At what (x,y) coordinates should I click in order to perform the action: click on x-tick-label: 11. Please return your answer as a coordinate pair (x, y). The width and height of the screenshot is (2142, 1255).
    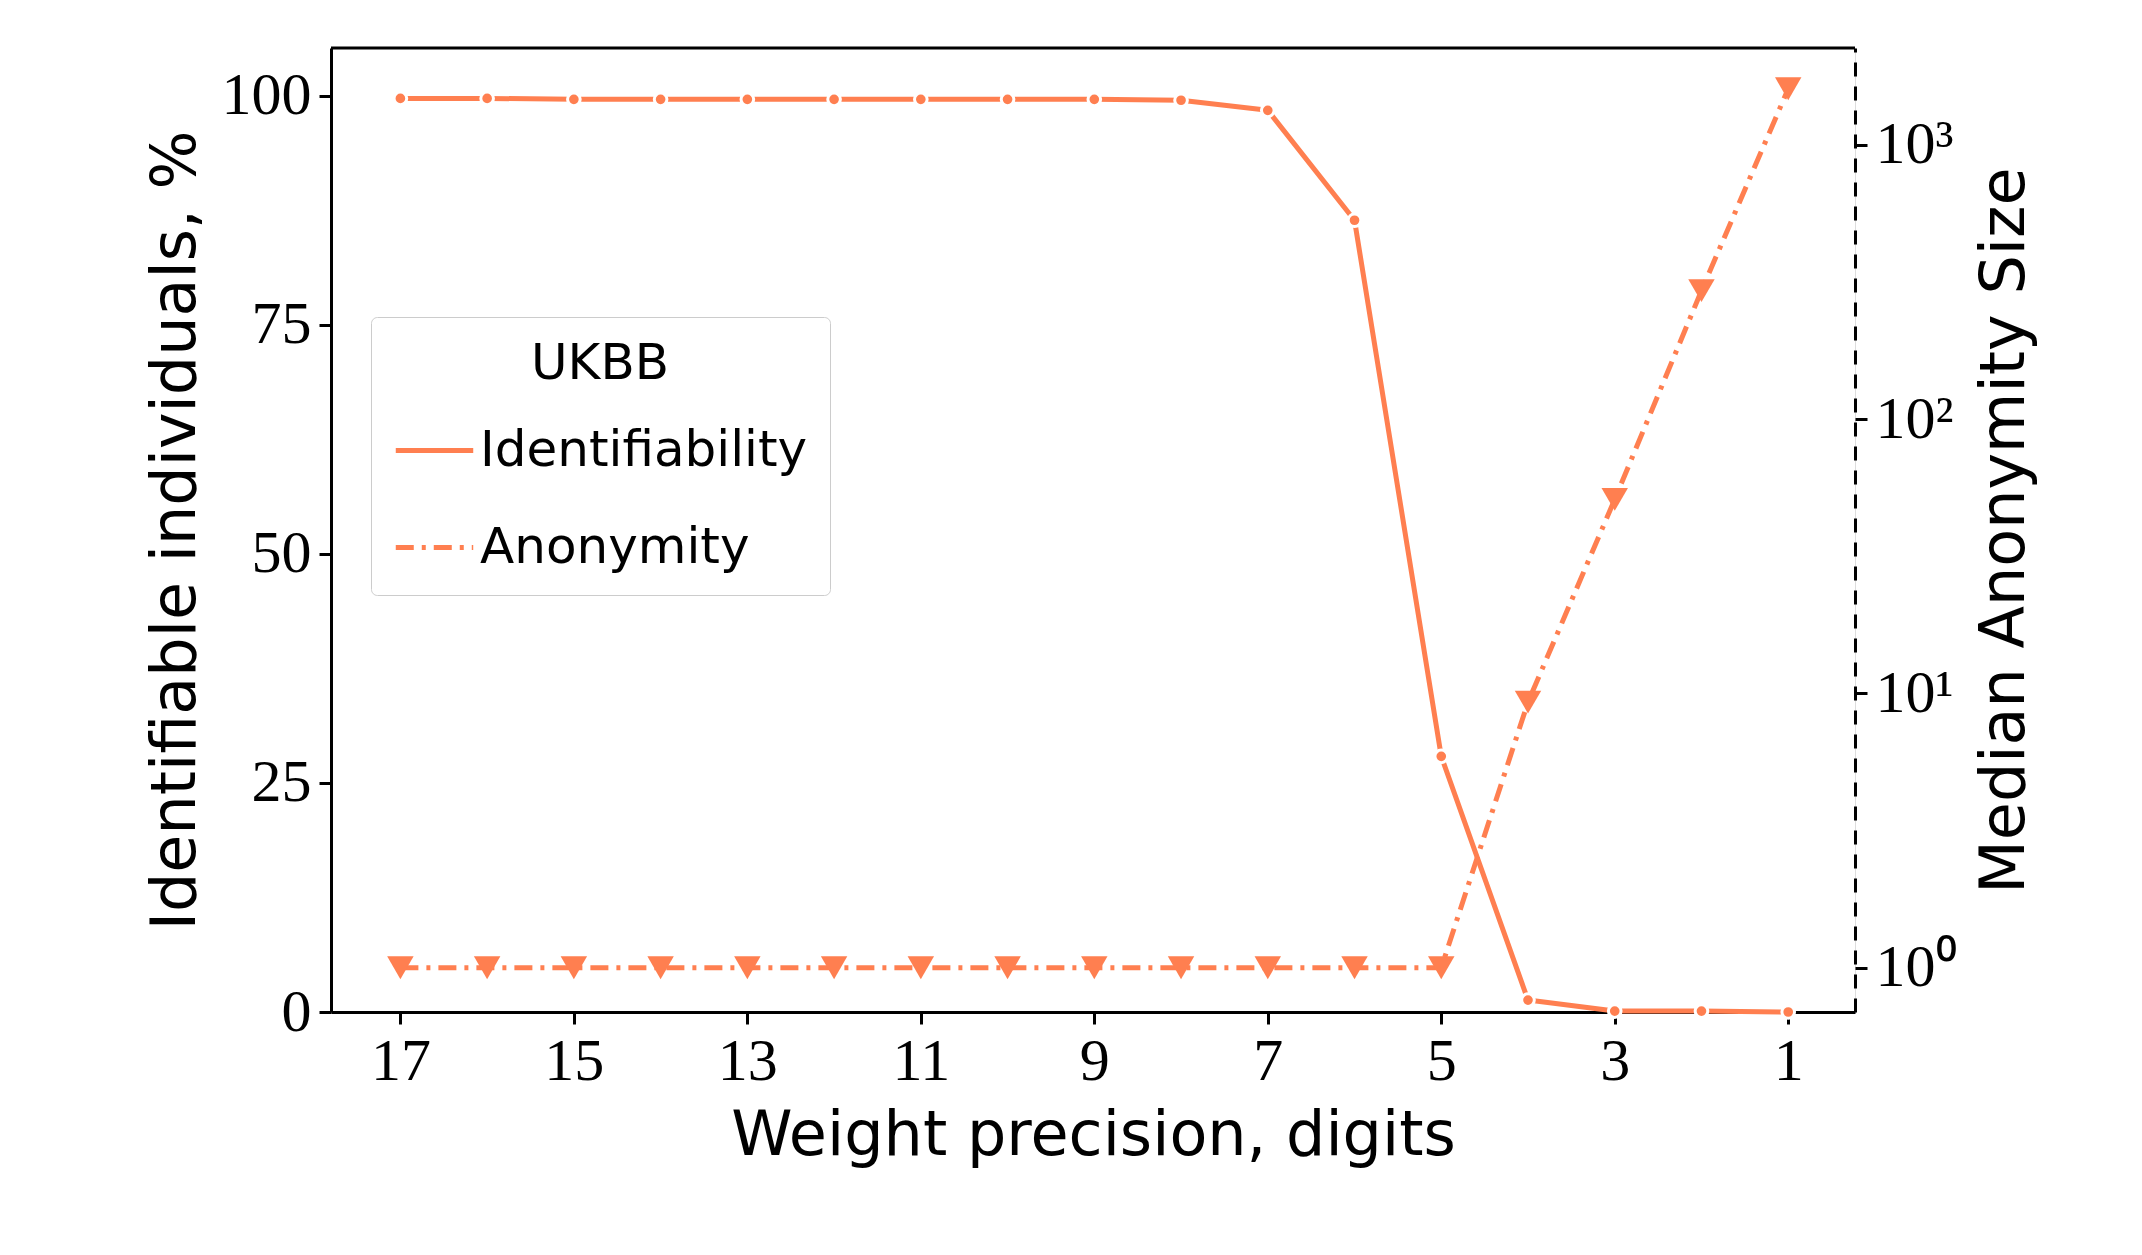
    Looking at the image, I should click on (921, 1059).